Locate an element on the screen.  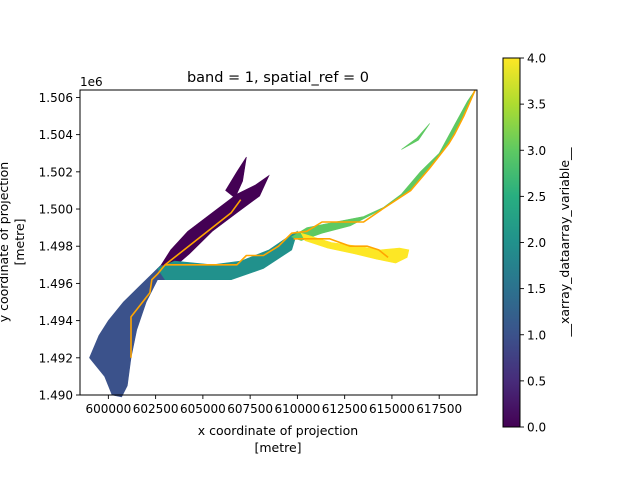
colorbar-tick-label: 3.0 is located at coordinates (536, 151).